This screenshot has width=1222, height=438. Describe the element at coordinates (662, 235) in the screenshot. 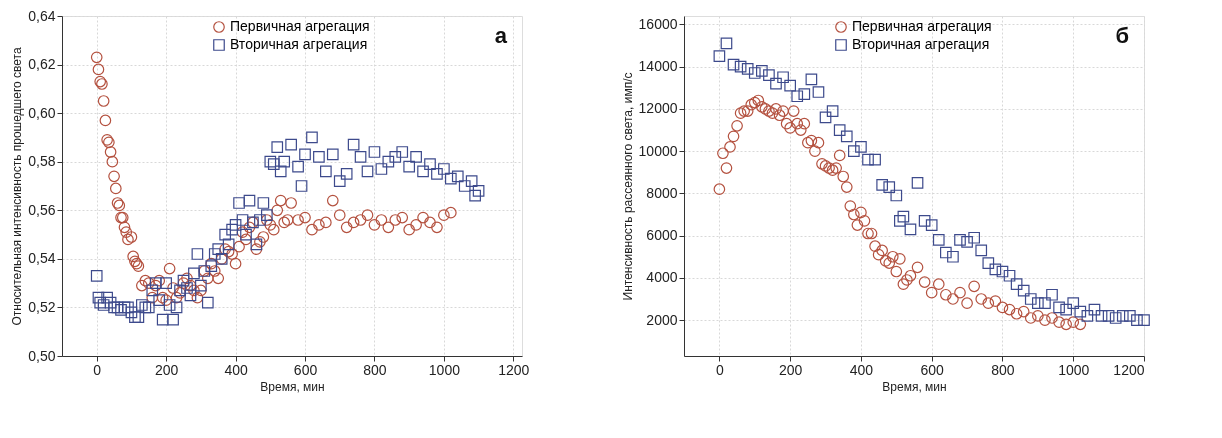

I see `y-tick-label: 6000` at that location.